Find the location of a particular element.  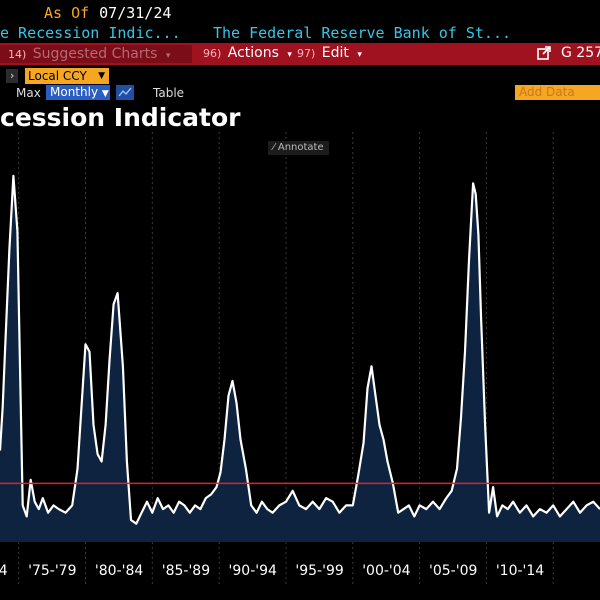

edit-menu-button: 97) Edit ▾ is located at coordinates (329, 53).